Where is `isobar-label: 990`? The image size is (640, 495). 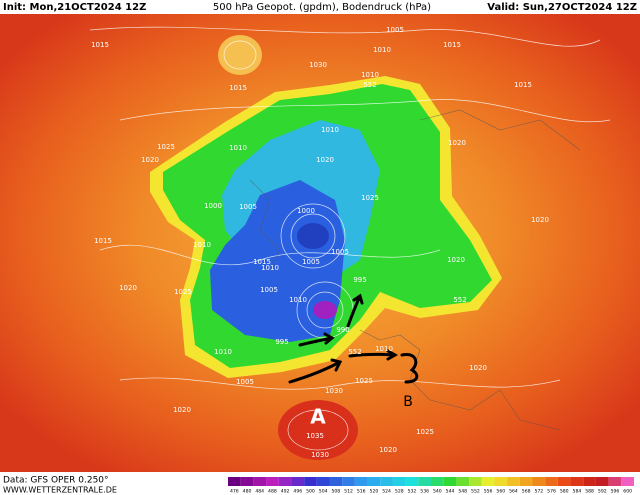 isobar-label: 990 is located at coordinates (342, 330).